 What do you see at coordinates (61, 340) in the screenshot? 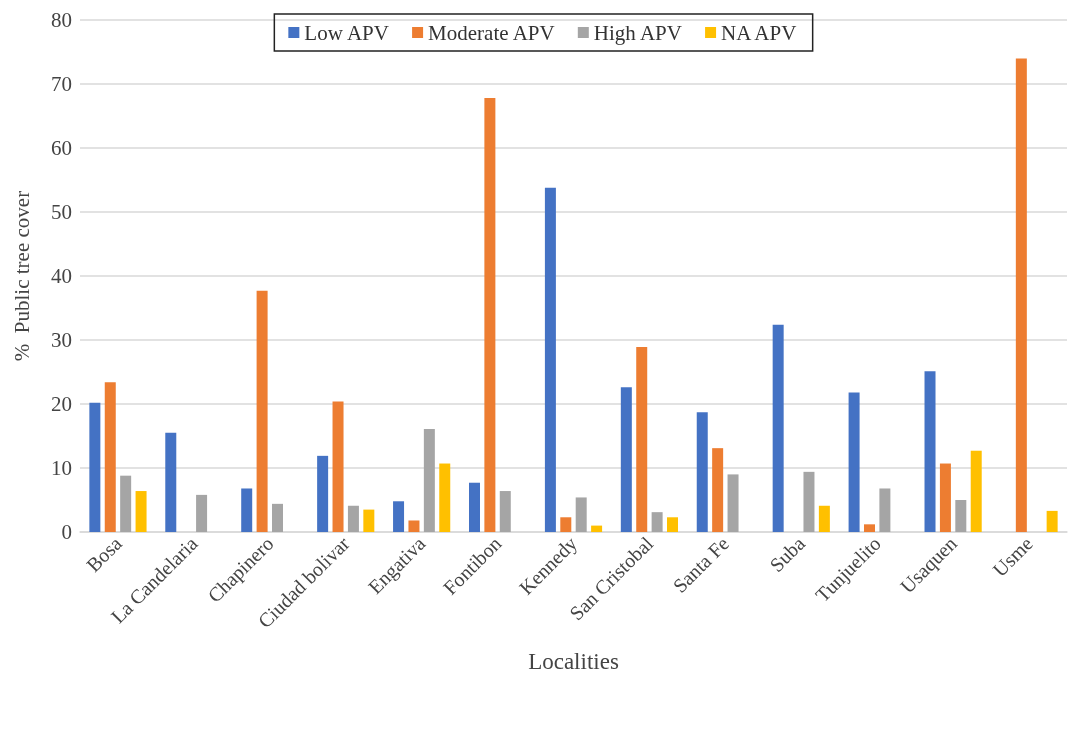
I see `y-tick-label: 30` at bounding box center [61, 340].